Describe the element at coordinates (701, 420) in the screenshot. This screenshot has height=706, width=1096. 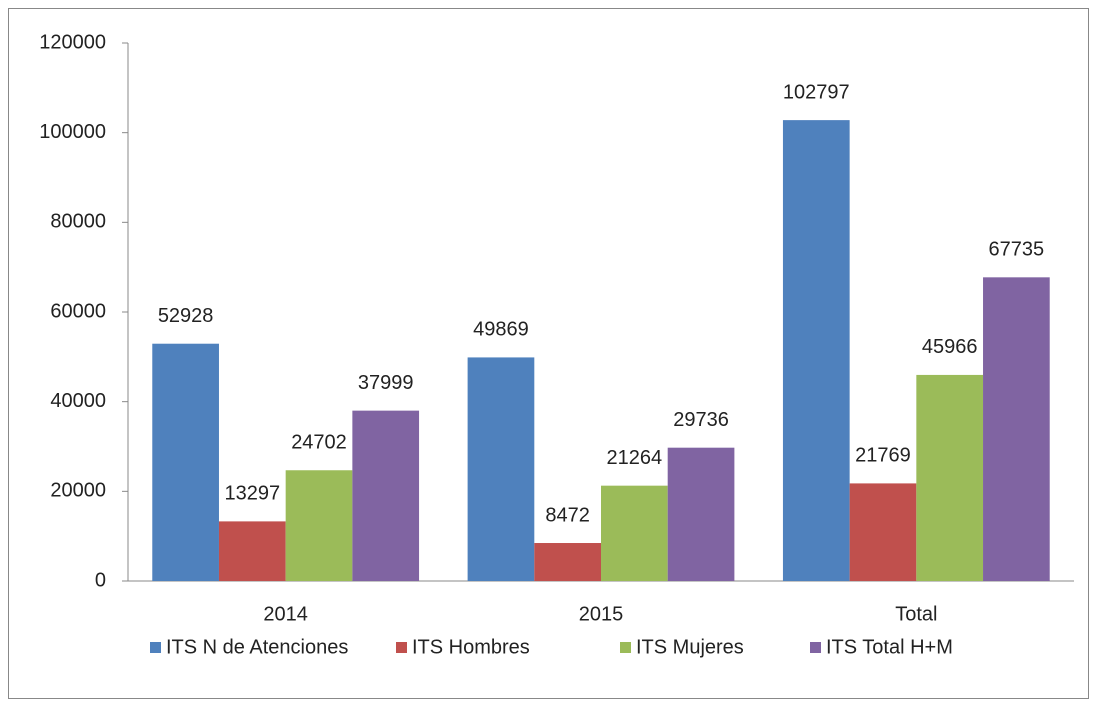
I see `data-label: 29736` at that location.